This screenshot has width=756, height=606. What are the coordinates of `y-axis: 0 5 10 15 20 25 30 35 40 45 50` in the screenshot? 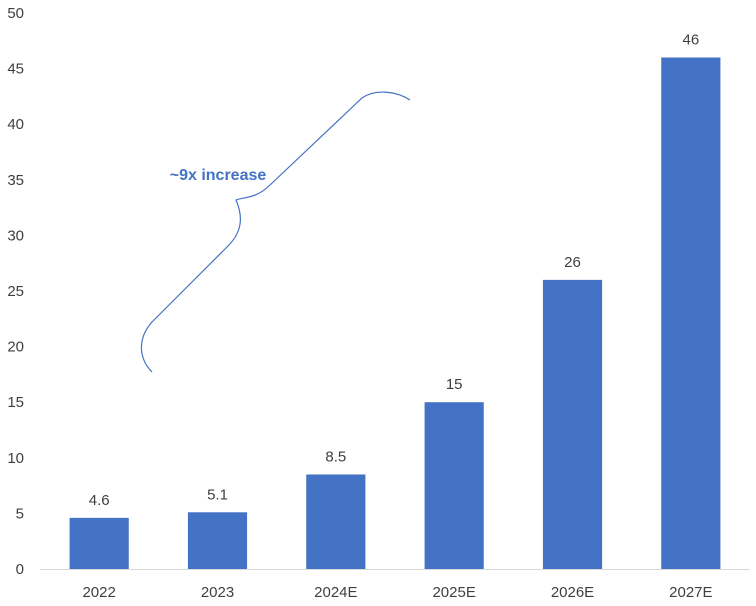 It's located at (15, 291).